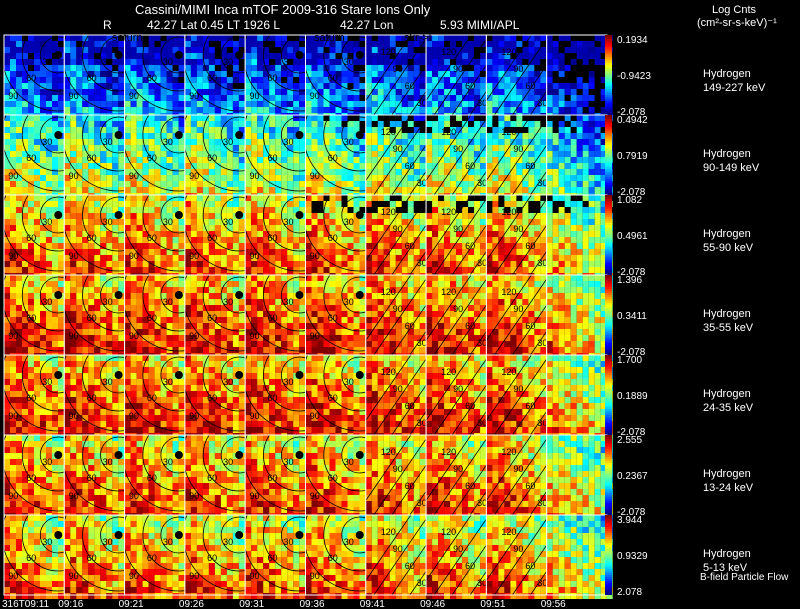 This screenshot has width=800, height=609. I want to click on colorbar-segment, so click(608, 198).